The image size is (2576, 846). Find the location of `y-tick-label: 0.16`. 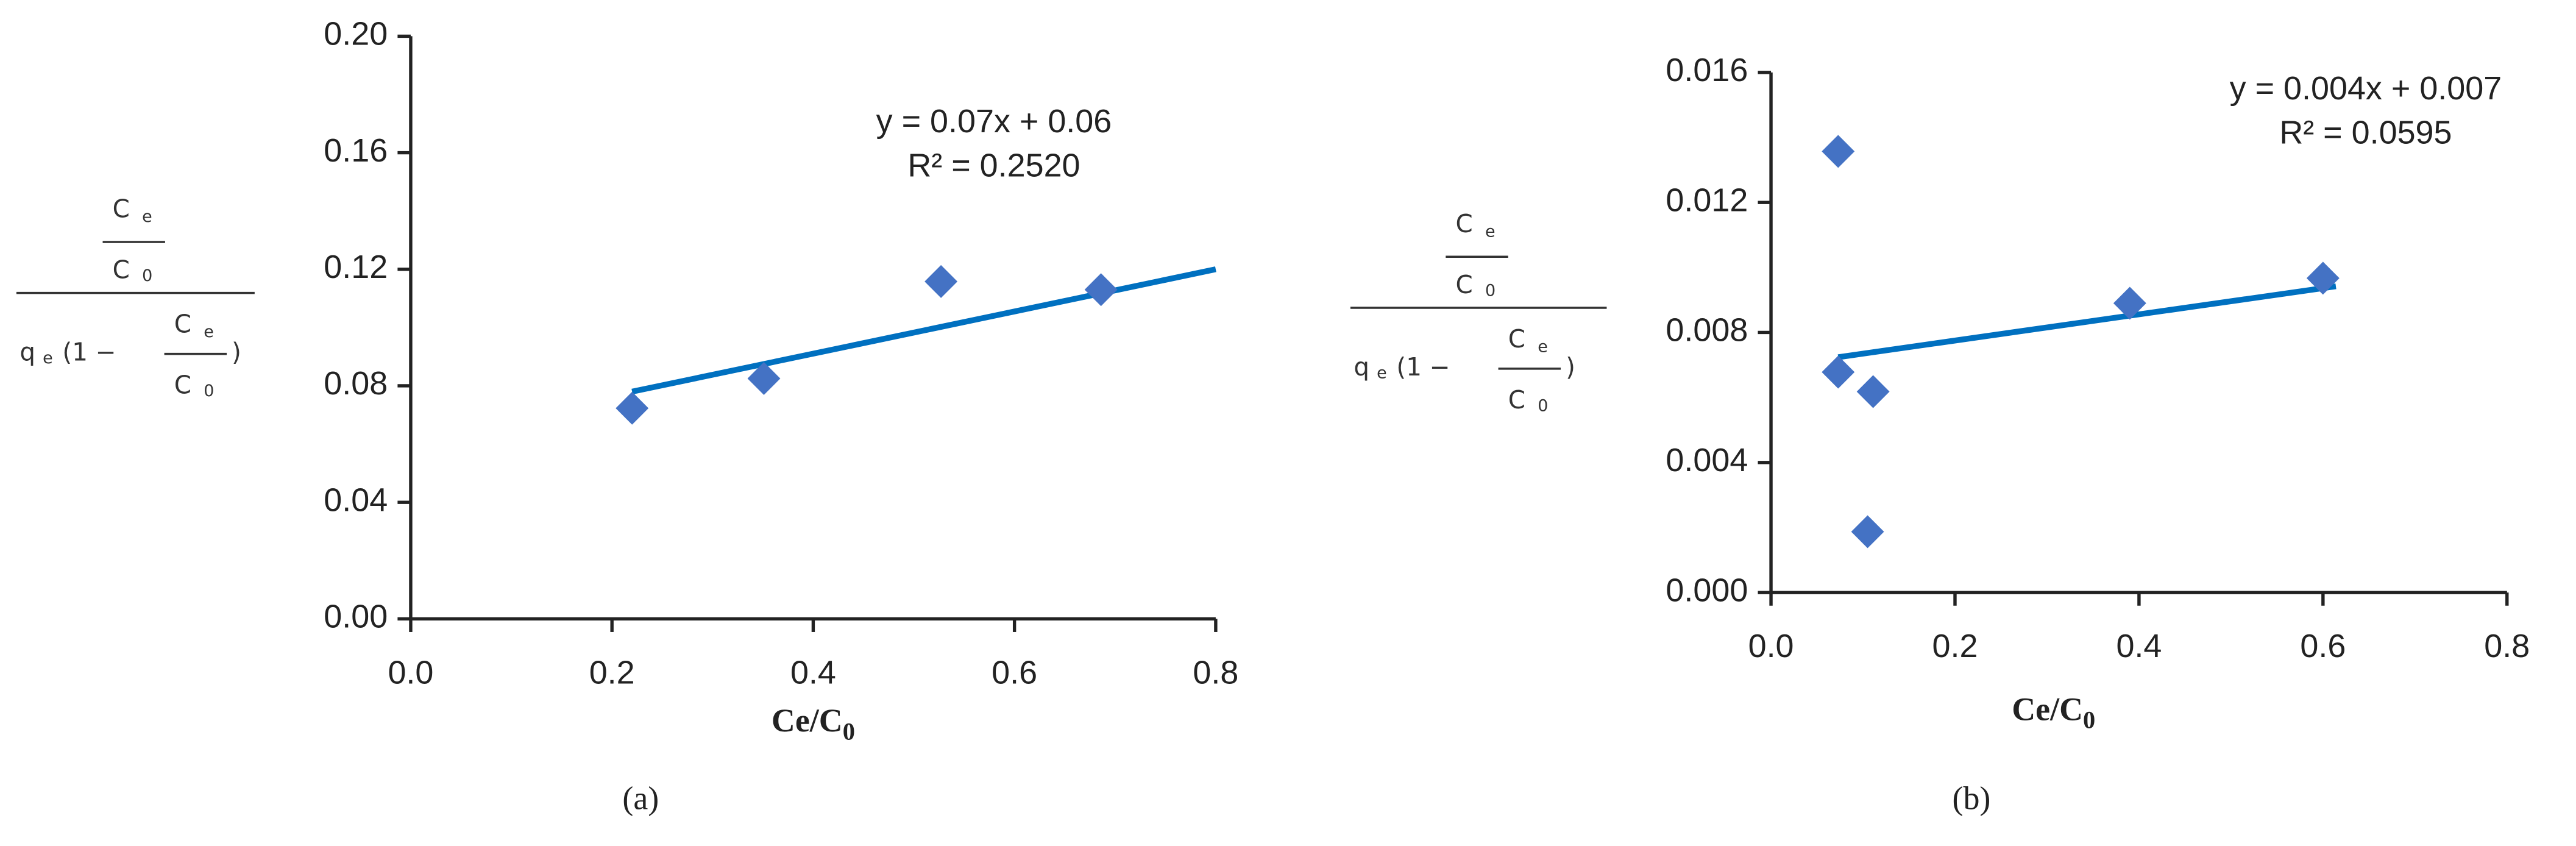

y-tick-label: 0.16 is located at coordinates (356, 150).